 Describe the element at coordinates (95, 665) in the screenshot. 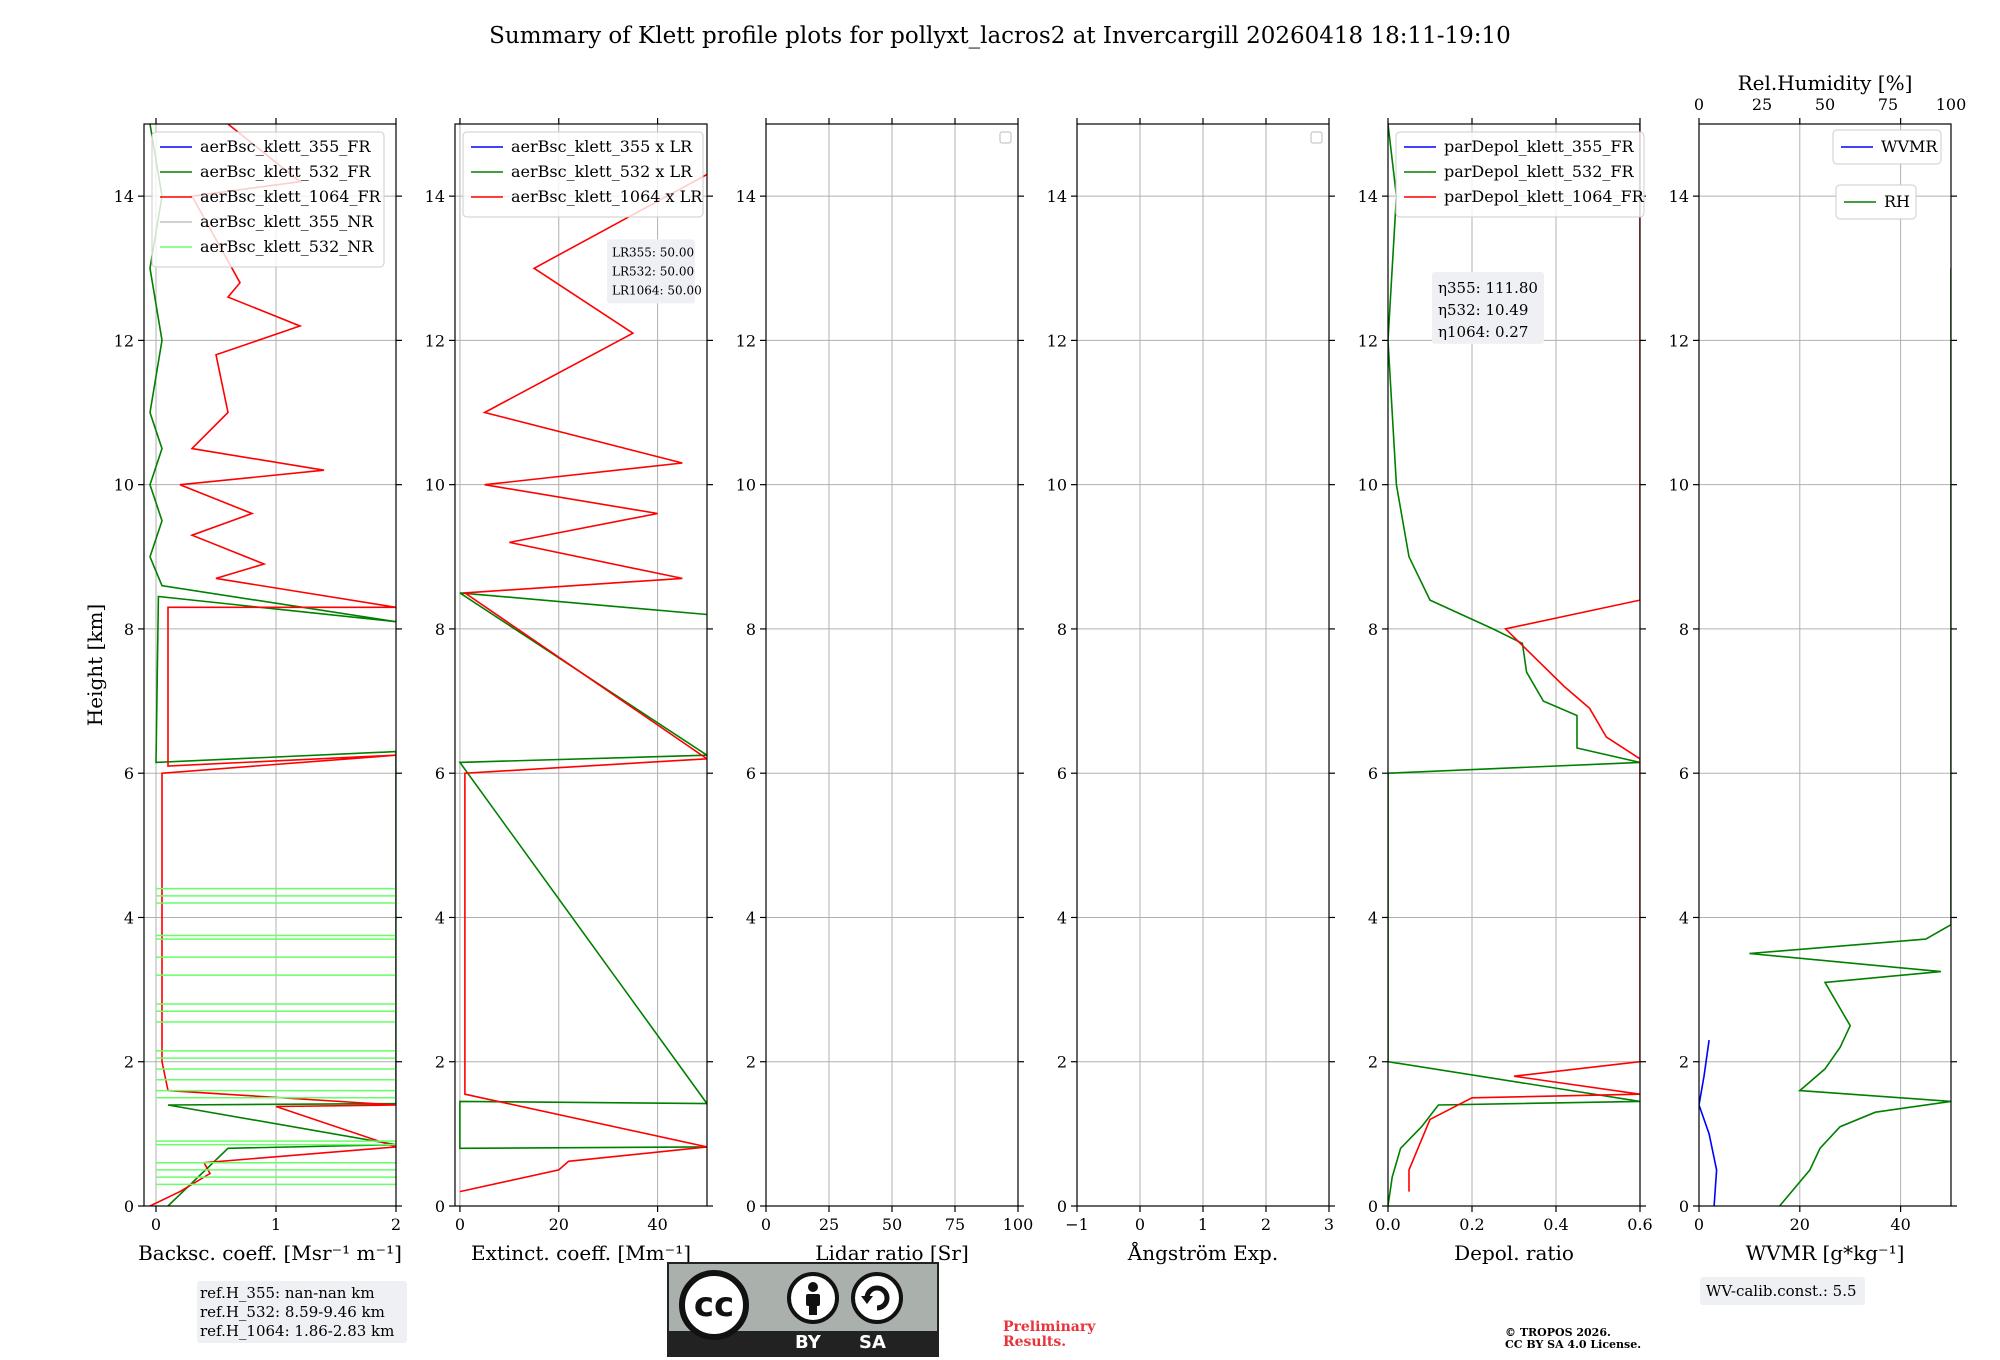

I see `y-axis-label: Height [km]` at that location.